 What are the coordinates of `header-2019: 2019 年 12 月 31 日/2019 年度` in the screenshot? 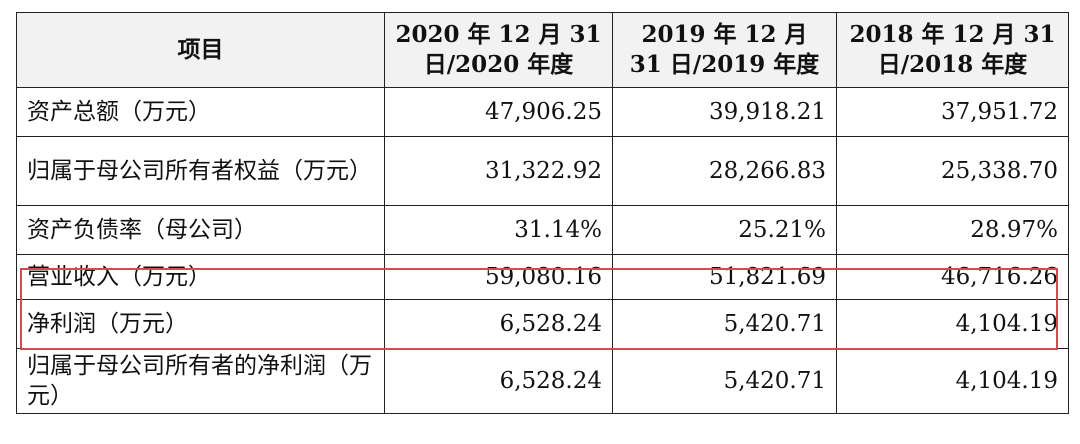 It's located at (724, 50).